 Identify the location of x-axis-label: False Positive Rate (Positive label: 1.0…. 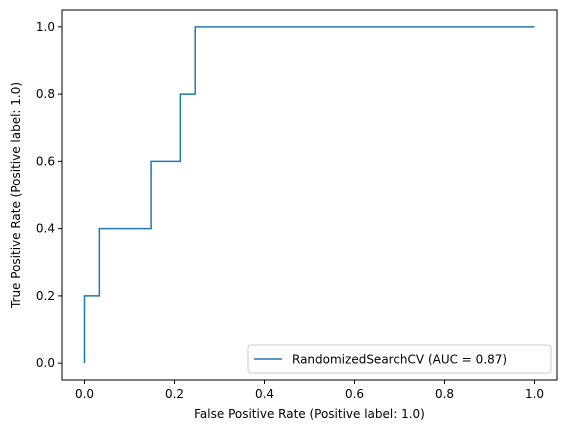
(309, 414).